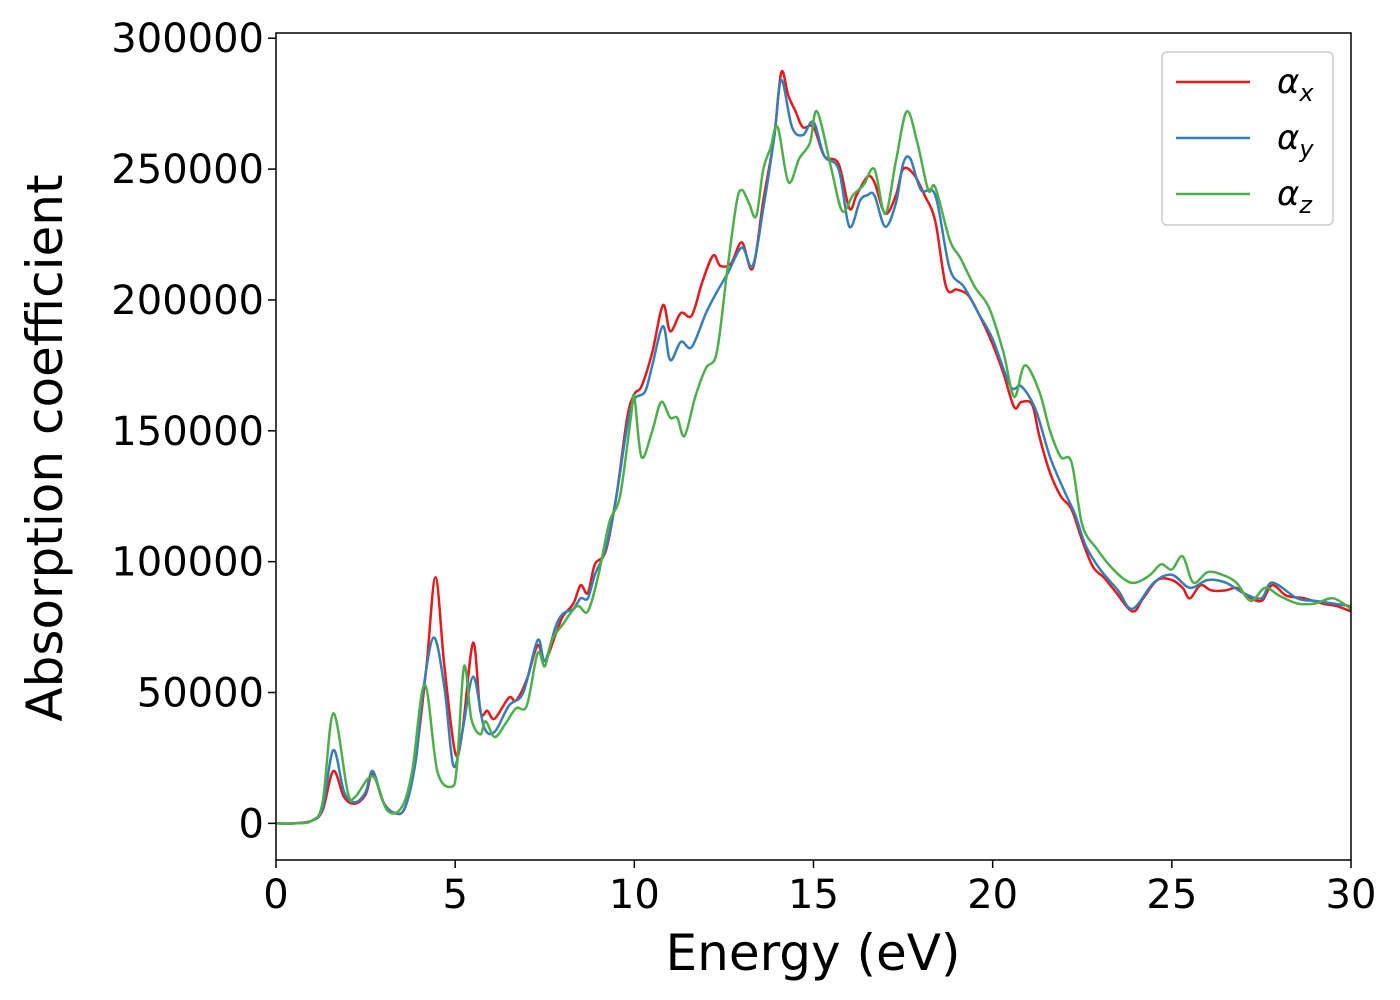  I want to click on y-axis-ticks: 0 50000 100000 150000 200000 250000 300000, so click(193, 431).